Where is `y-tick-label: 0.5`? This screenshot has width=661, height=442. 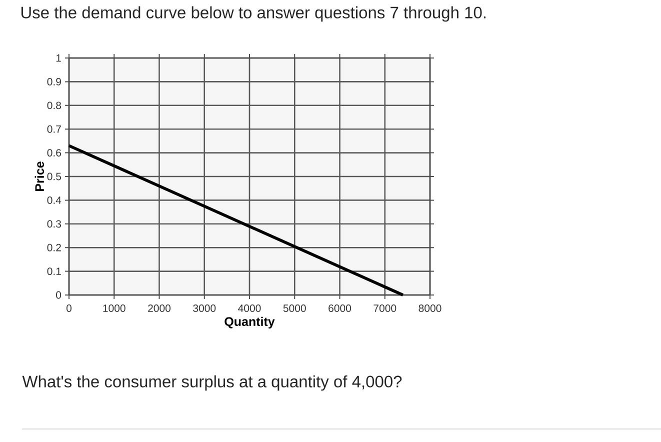 y-tick-label: 0.5 is located at coordinates (54, 176).